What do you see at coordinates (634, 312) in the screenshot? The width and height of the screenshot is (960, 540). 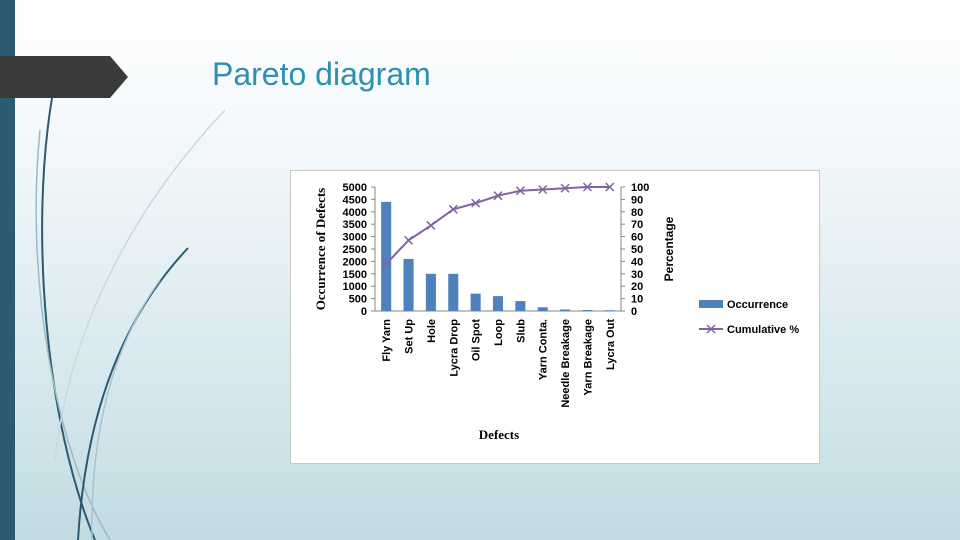 I see `y2-tick-label: 0` at bounding box center [634, 312].